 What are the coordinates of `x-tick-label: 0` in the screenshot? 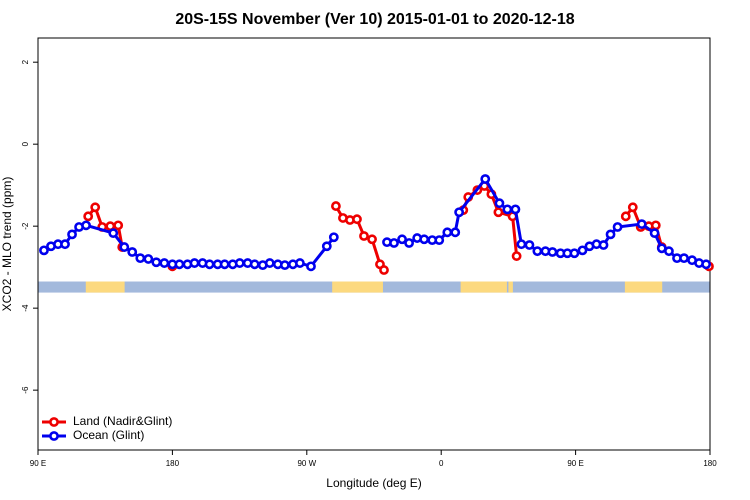 It's located at (441, 463).